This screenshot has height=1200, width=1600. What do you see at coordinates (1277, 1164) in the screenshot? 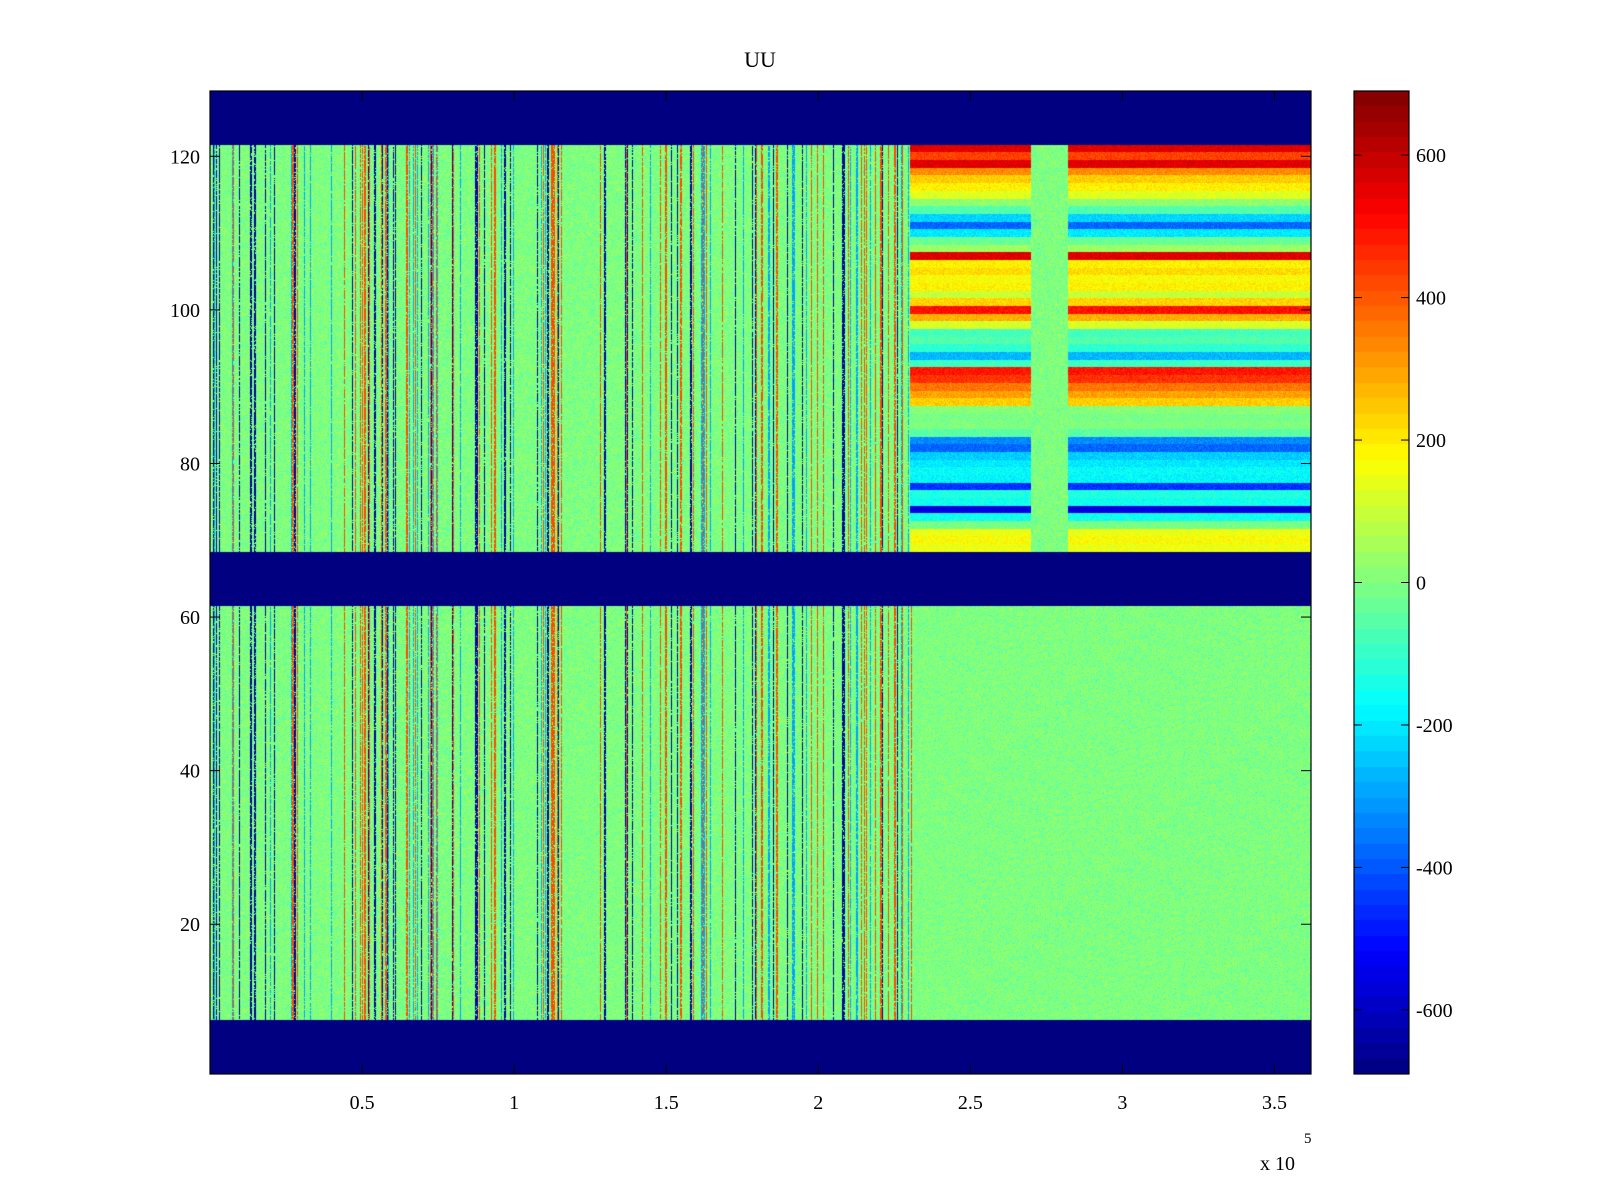
I see `x-exponent-label: x 10` at bounding box center [1277, 1164].